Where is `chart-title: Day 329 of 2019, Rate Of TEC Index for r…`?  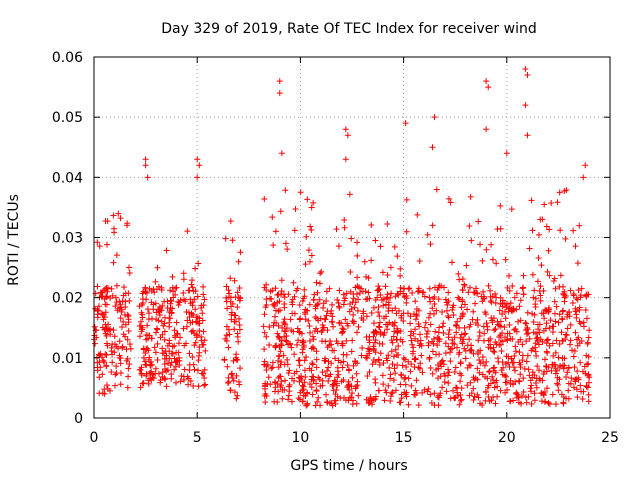
chart-title: Day 329 of 2019, Rate Of TEC Index for r… is located at coordinates (348, 29).